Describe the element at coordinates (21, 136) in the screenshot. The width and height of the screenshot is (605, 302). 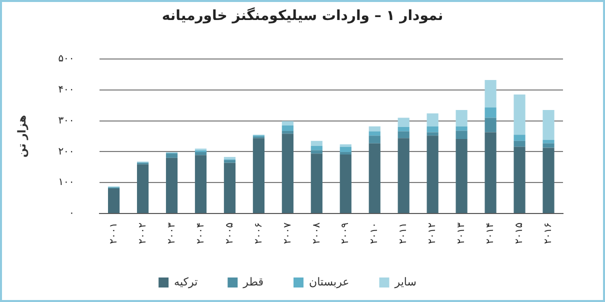
I see `y-axis-title: هزار تن` at that location.